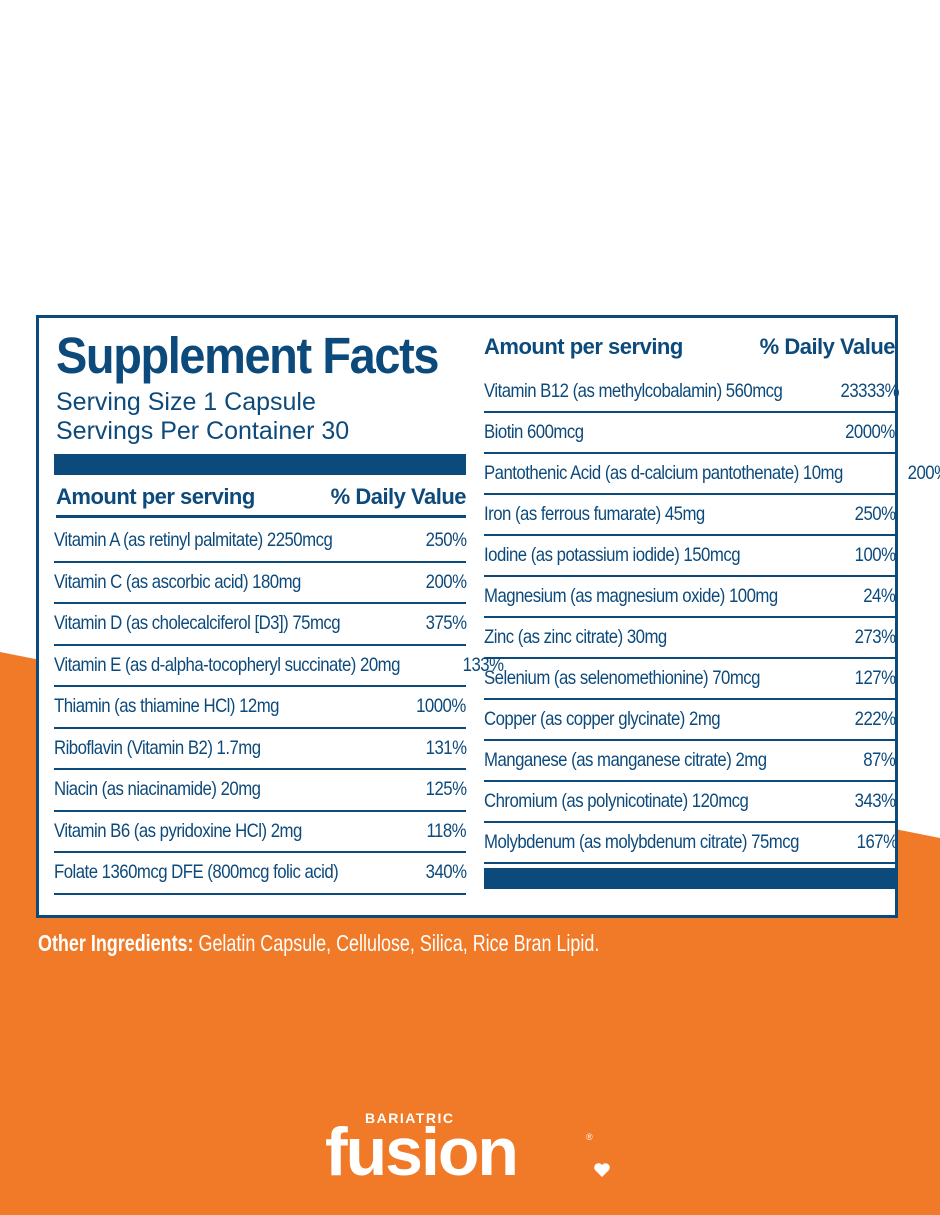 The image size is (940, 1215). Describe the element at coordinates (534, 432) in the screenshot. I see `nutrient-name: Biotin 600mcg` at that location.